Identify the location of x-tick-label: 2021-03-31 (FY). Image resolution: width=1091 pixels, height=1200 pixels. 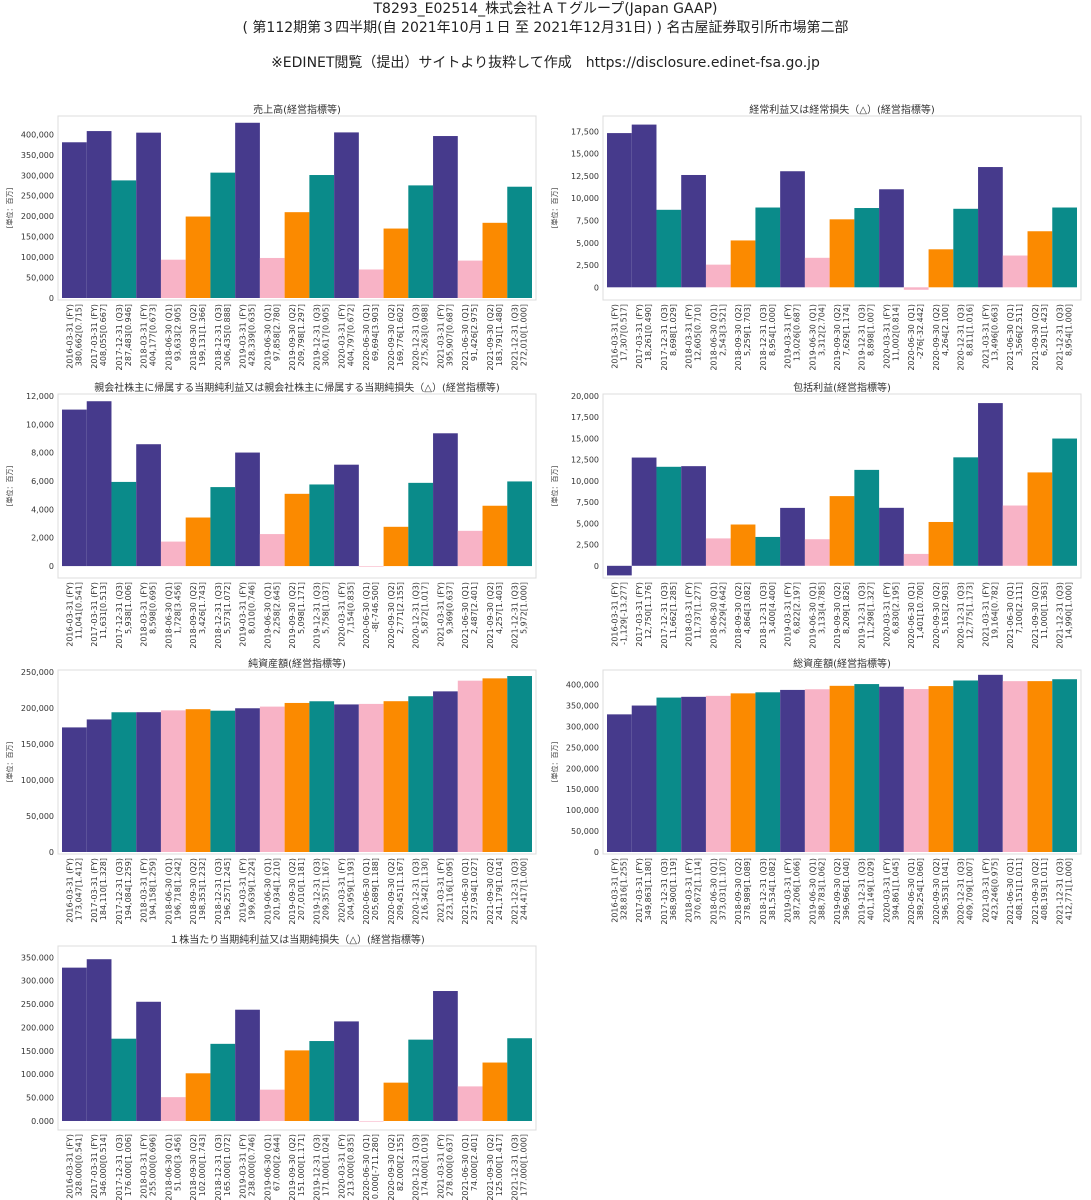
(985, 614).